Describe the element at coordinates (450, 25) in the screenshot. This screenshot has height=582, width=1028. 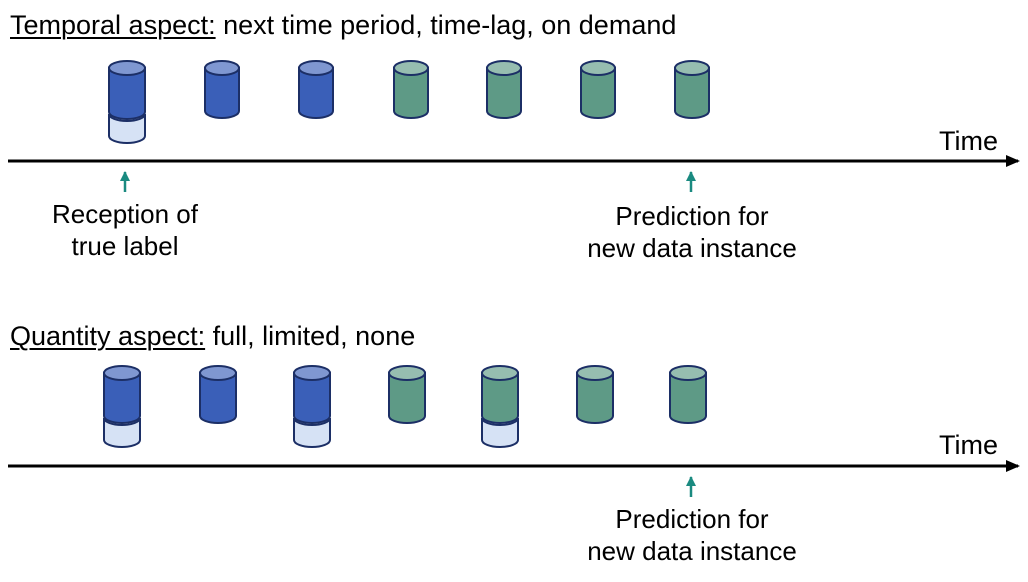
I see `temporal-aspect-options: next time period, time-lag, on demand` at that location.